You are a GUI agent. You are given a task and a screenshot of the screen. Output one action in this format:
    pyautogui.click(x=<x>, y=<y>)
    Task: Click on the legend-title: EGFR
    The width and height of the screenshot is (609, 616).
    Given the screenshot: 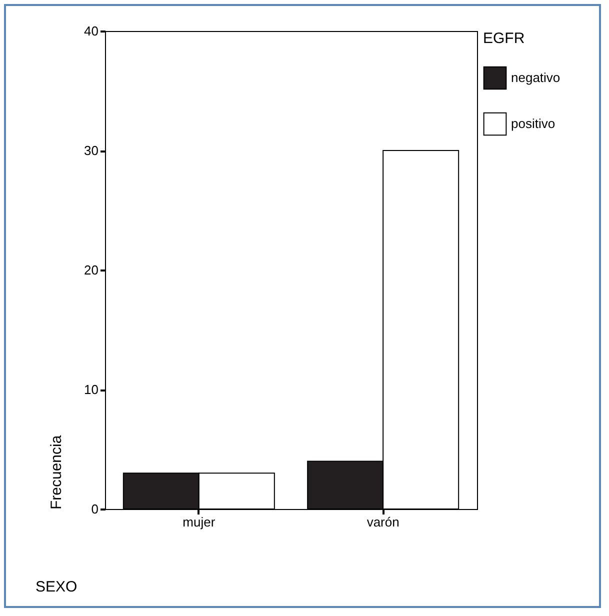 What is the action you would take?
    pyautogui.click(x=504, y=38)
    